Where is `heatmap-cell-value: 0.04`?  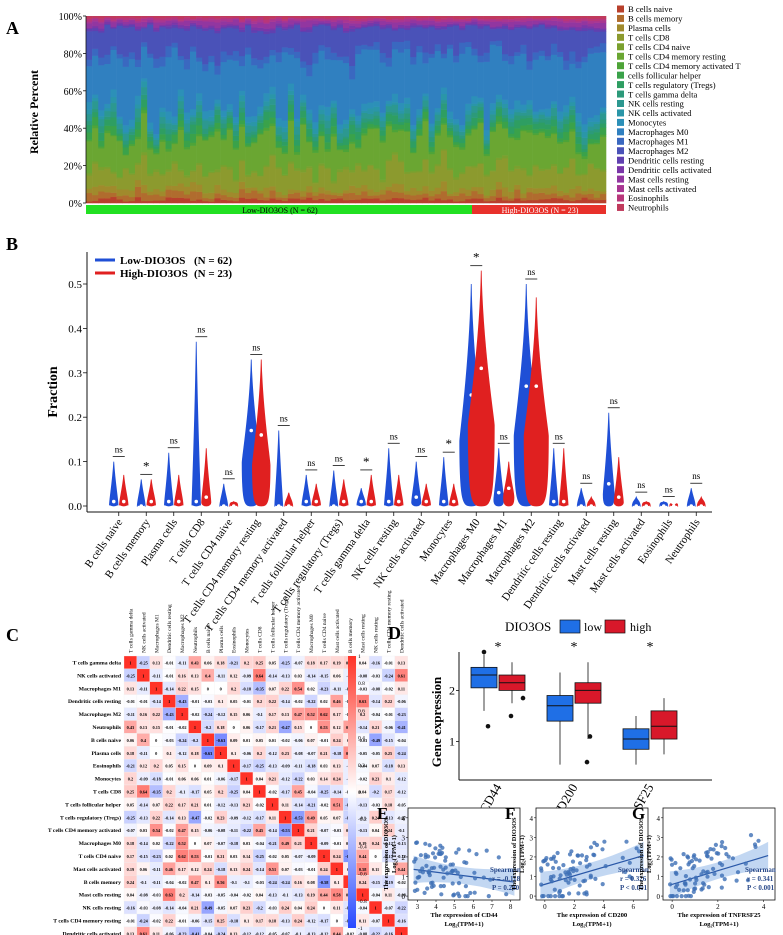
heatmap-cell-value: 0.04 is located at coordinates (363, 662).